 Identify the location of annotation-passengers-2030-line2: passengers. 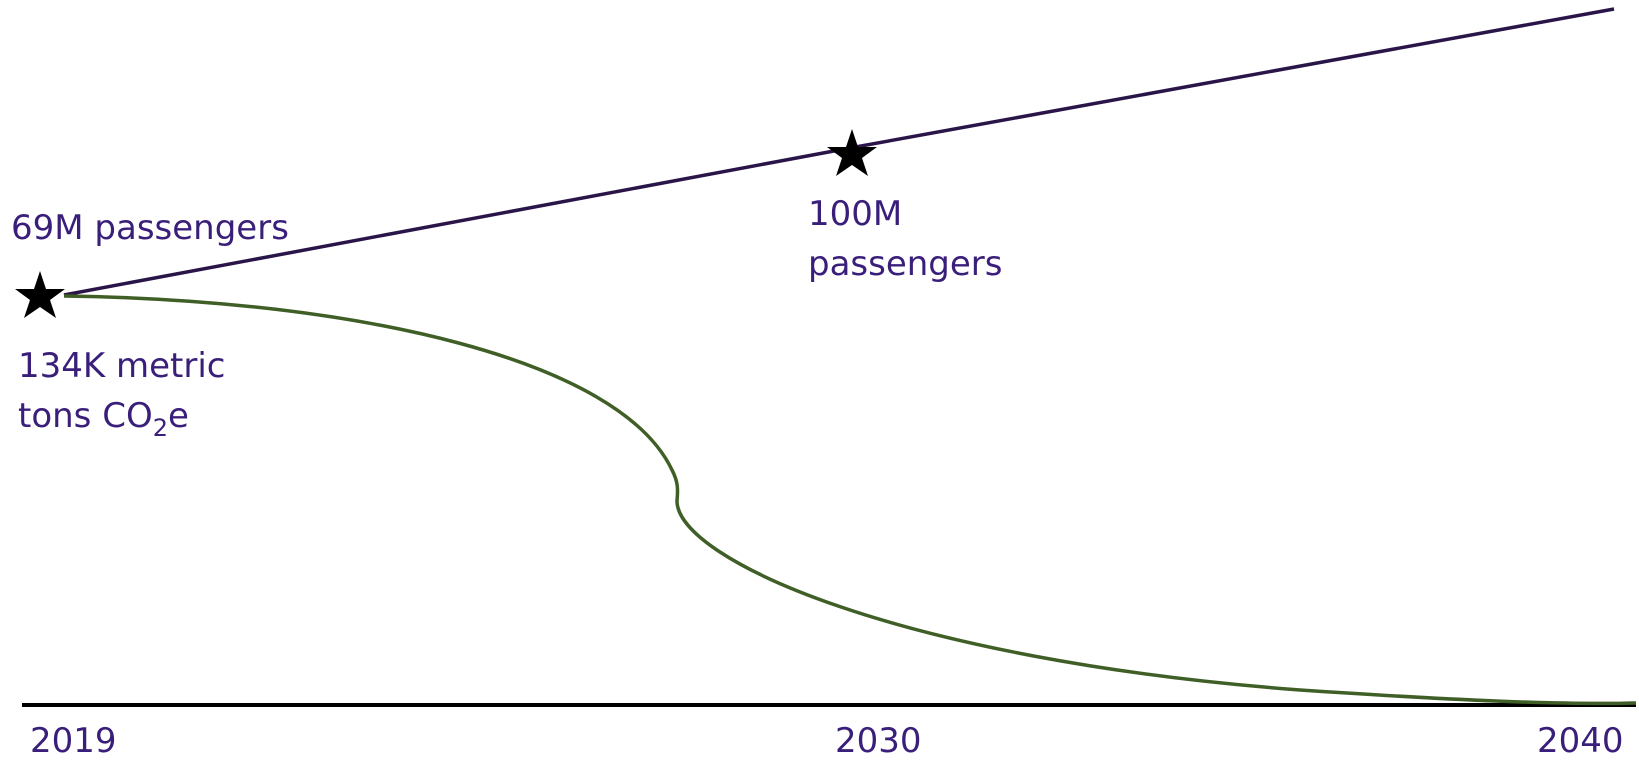
(905, 264).